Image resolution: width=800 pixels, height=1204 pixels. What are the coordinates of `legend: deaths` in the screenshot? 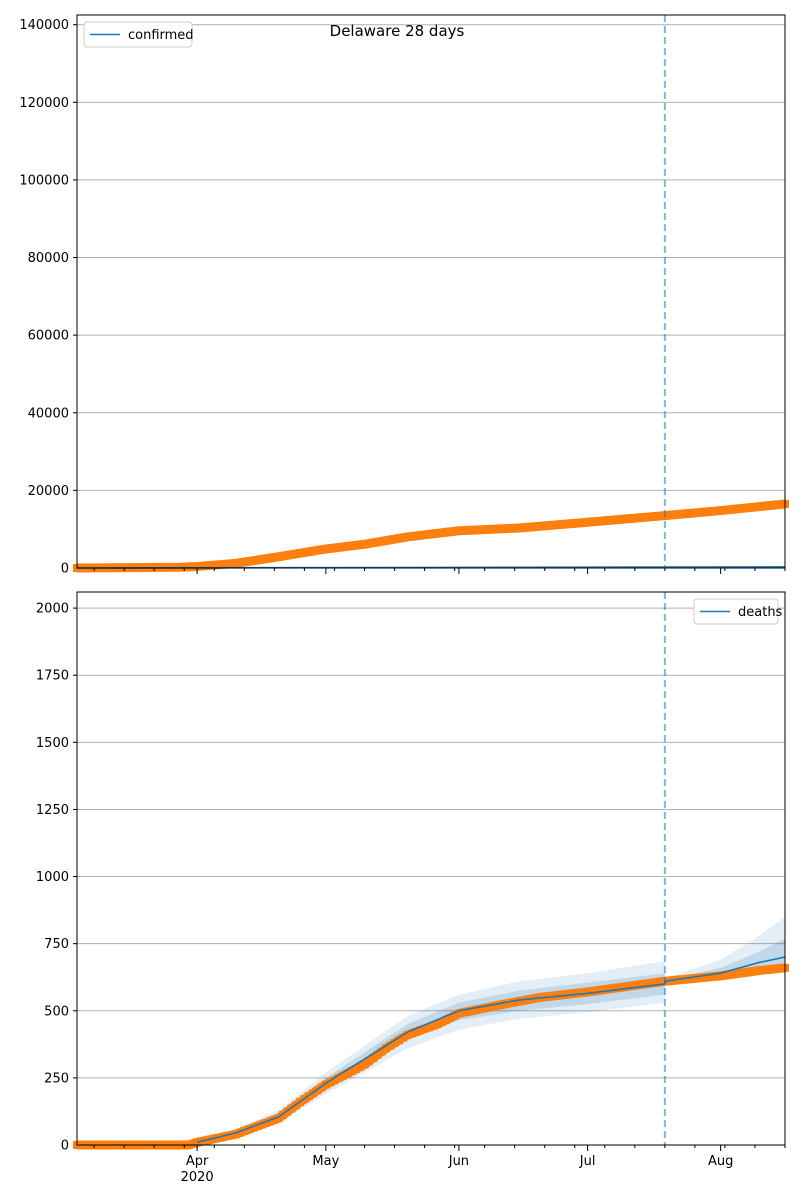 It's located at (738, 611).